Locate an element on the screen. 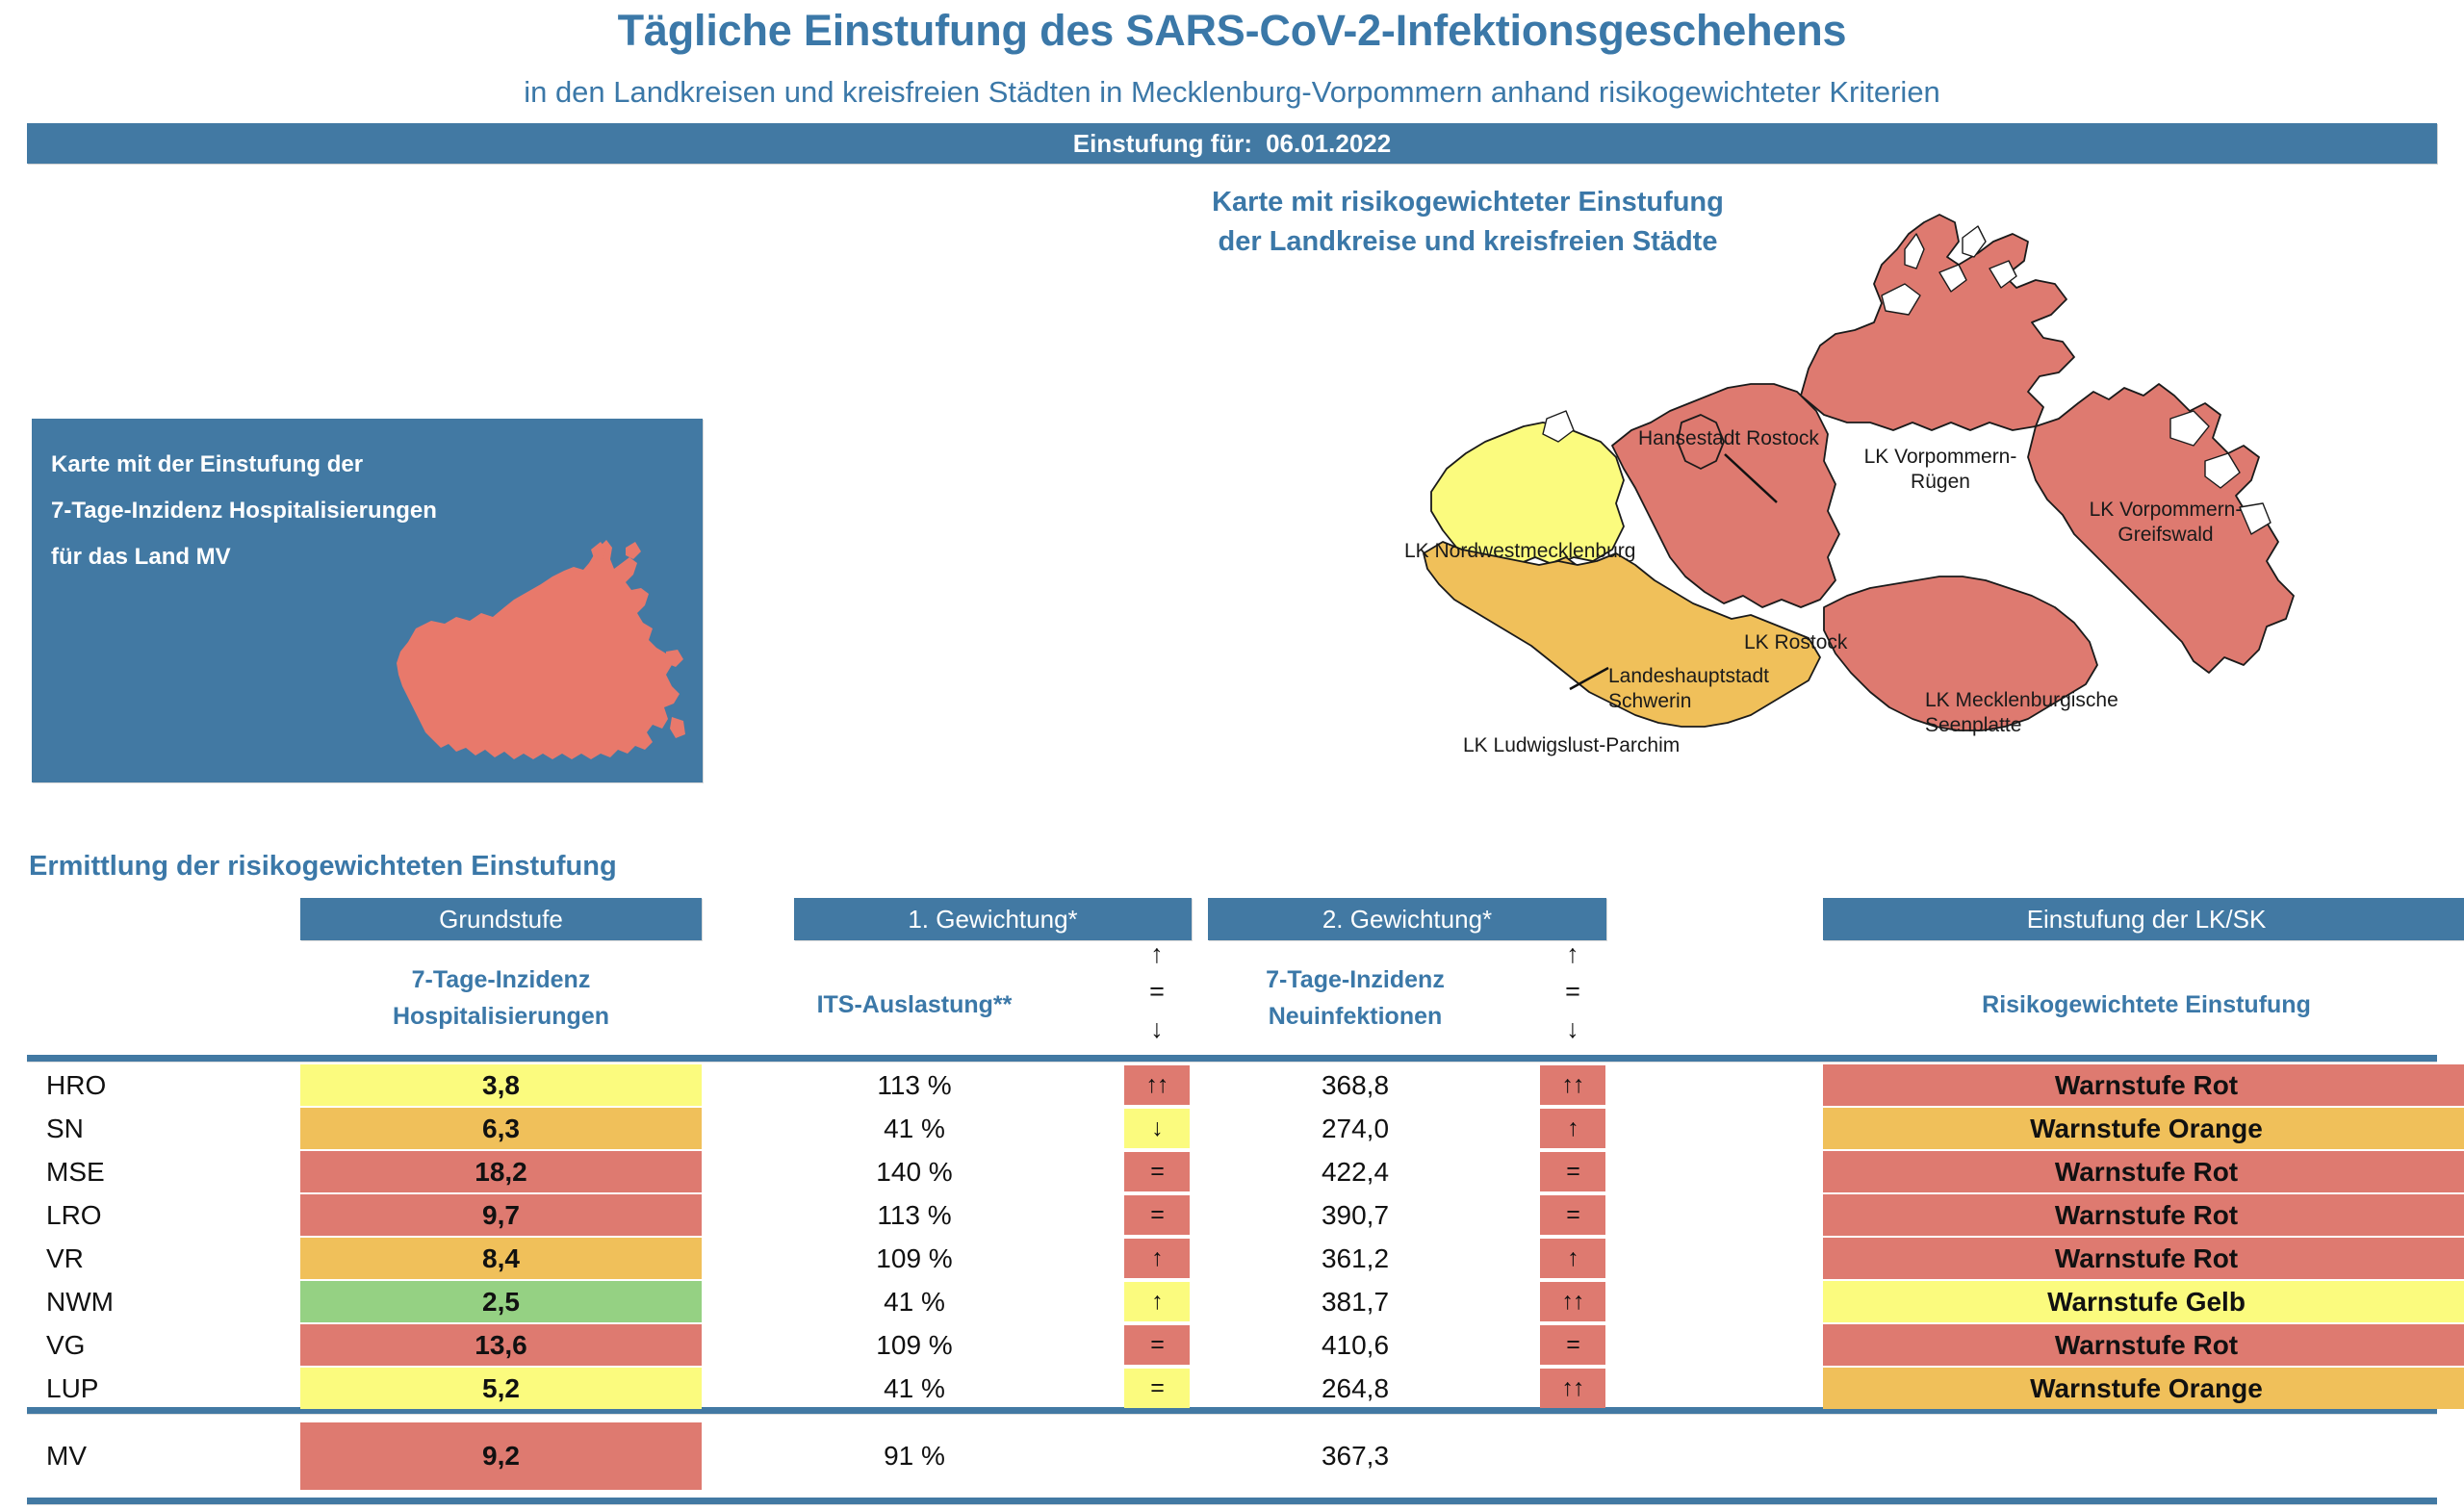 Image resolution: width=2464 pixels, height=1511 pixels. cell-trend-its: ↓ is located at coordinates (1157, 1128).